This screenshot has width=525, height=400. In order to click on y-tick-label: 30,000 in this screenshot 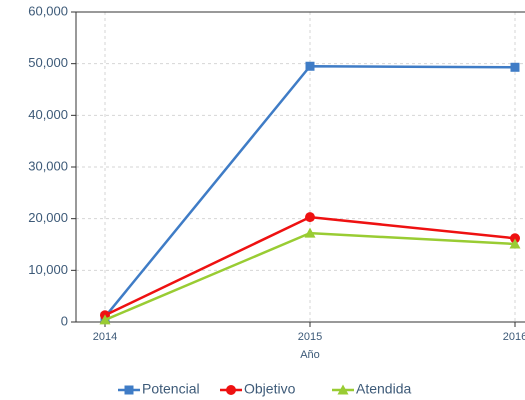, I will do `click(48, 165)`.